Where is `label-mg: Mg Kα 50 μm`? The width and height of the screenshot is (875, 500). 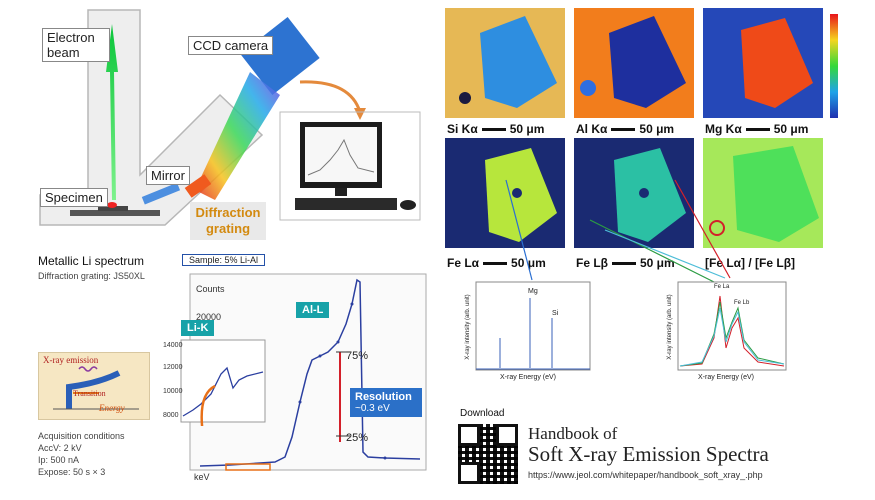
label-mg: Mg Kα 50 μm is located at coordinates (756, 129).